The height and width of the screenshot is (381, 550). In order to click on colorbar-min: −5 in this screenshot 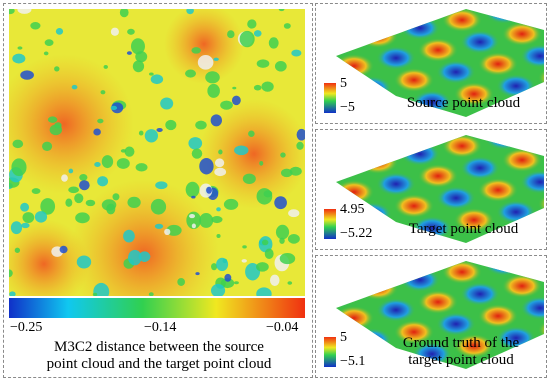, I will do `click(347, 107)`.